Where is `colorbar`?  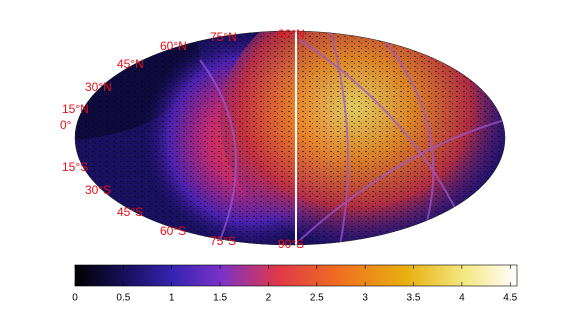
colorbar is located at coordinates (296, 275).